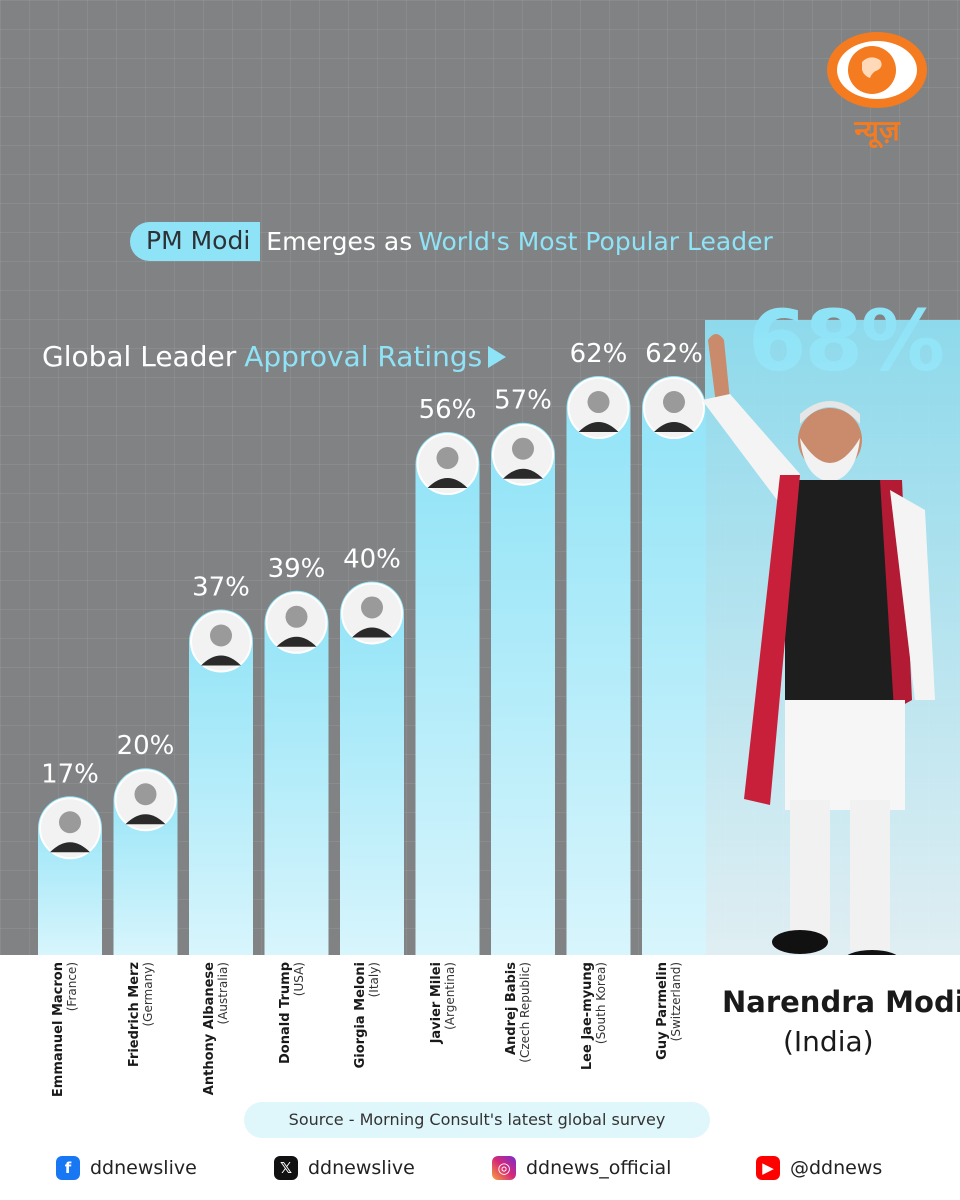  I want to click on social-facebook: f ddnewslive, so click(126, 1168).